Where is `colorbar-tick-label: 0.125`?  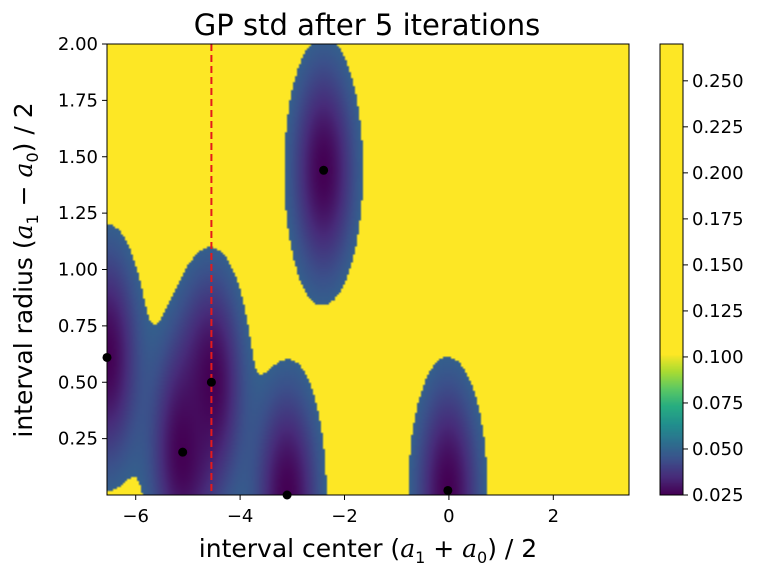 colorbar-tick-label: 0.125 is located at coordinates (718, 311).